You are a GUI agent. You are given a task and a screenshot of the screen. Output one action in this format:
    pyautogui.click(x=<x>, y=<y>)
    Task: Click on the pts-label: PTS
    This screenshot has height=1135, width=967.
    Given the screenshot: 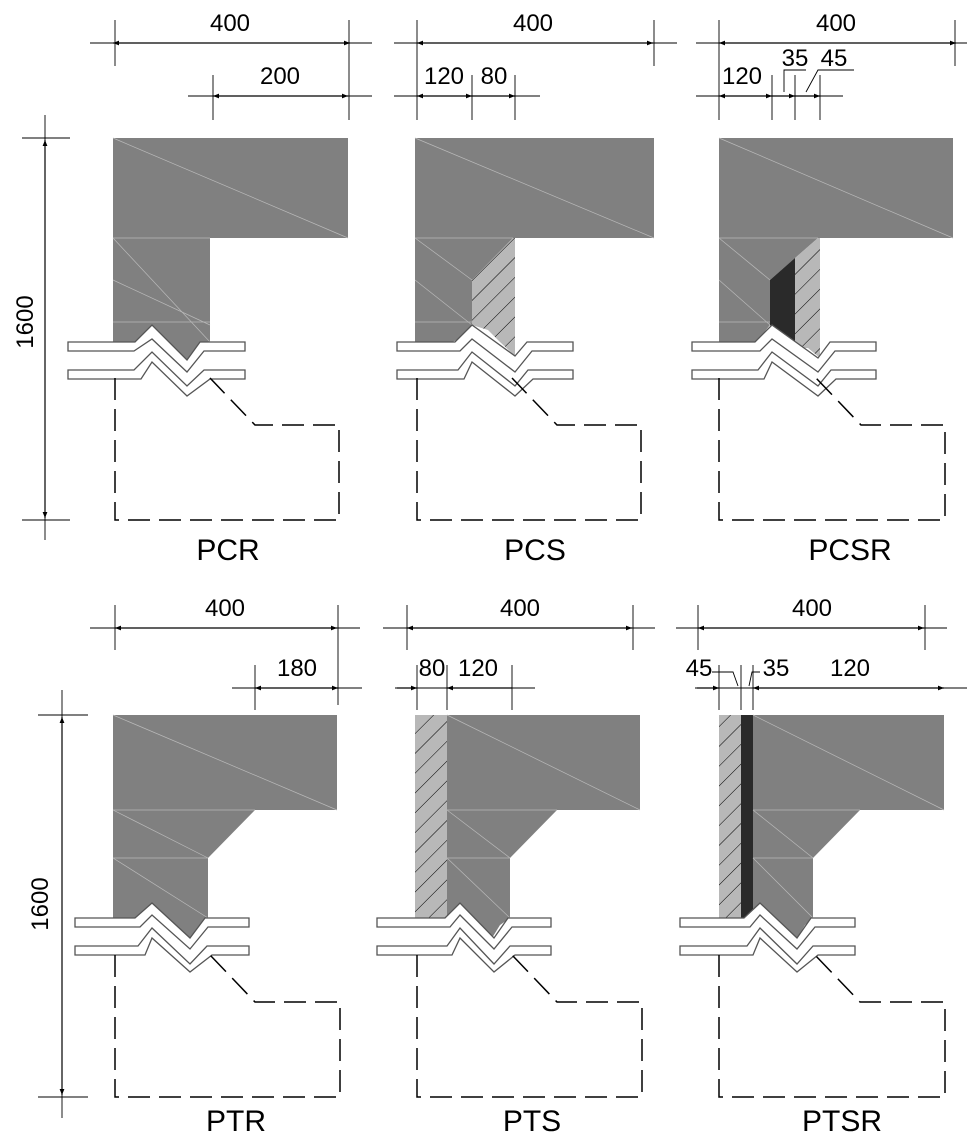 What is the action you would take?
    pyautogui.click(x=532, y=1120)
    